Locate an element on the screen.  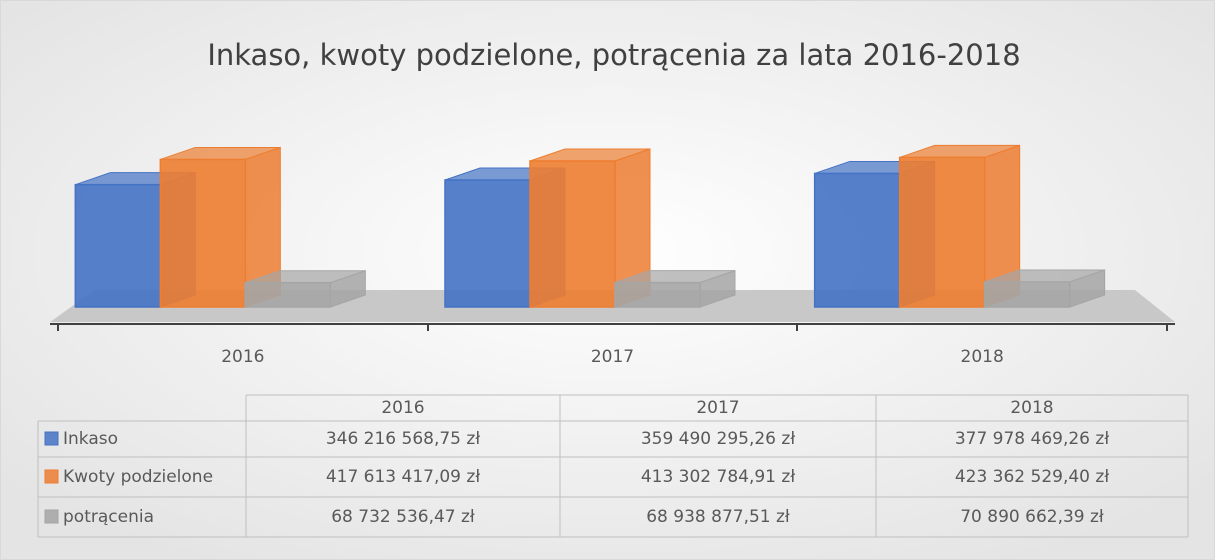
table-value: 359 490 295,26 zł is located at coordinates (718, 439).